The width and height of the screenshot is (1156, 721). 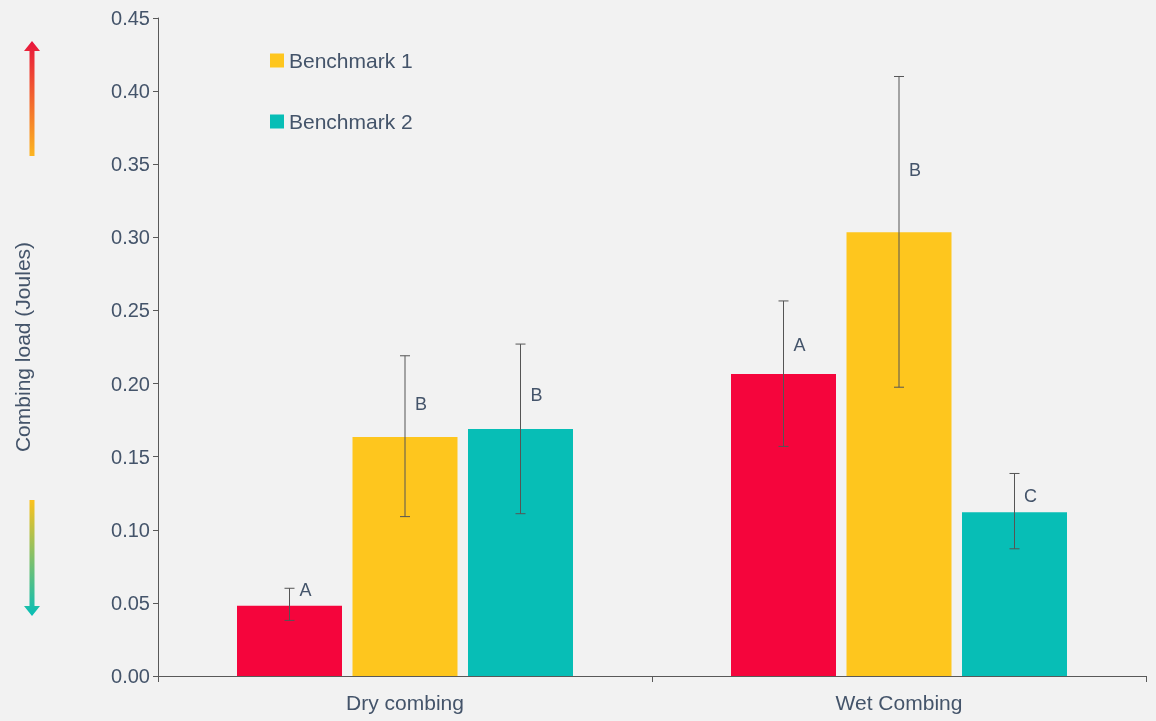 What do you see at coordinates (130, 529) in the screenshot?
I see `y-tick-label: 0.10` at bounding box center [130, 529].